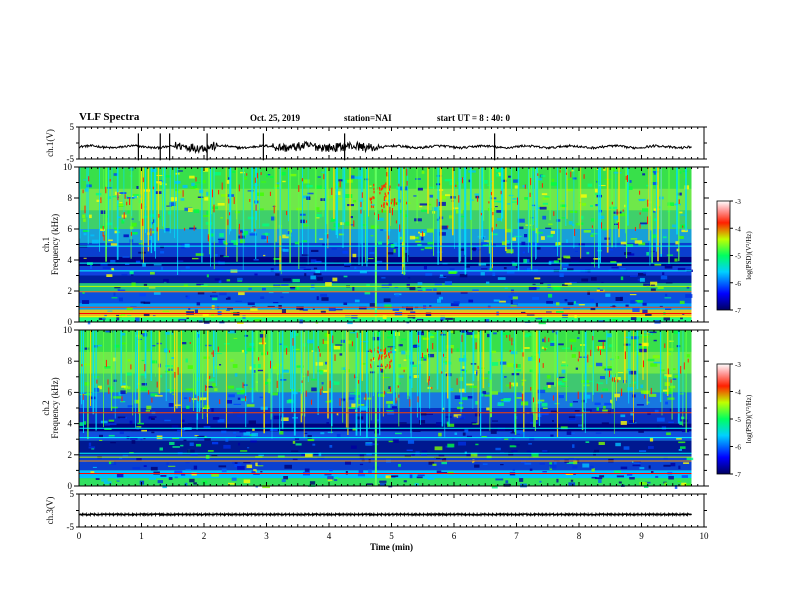 Image resolution: width=792 pixels, height=612 pixels. What do you see at coordinates (738, 475) in the screenshot?
I see `colorbar-tick-label: -7` at bounding box center [738, 475].